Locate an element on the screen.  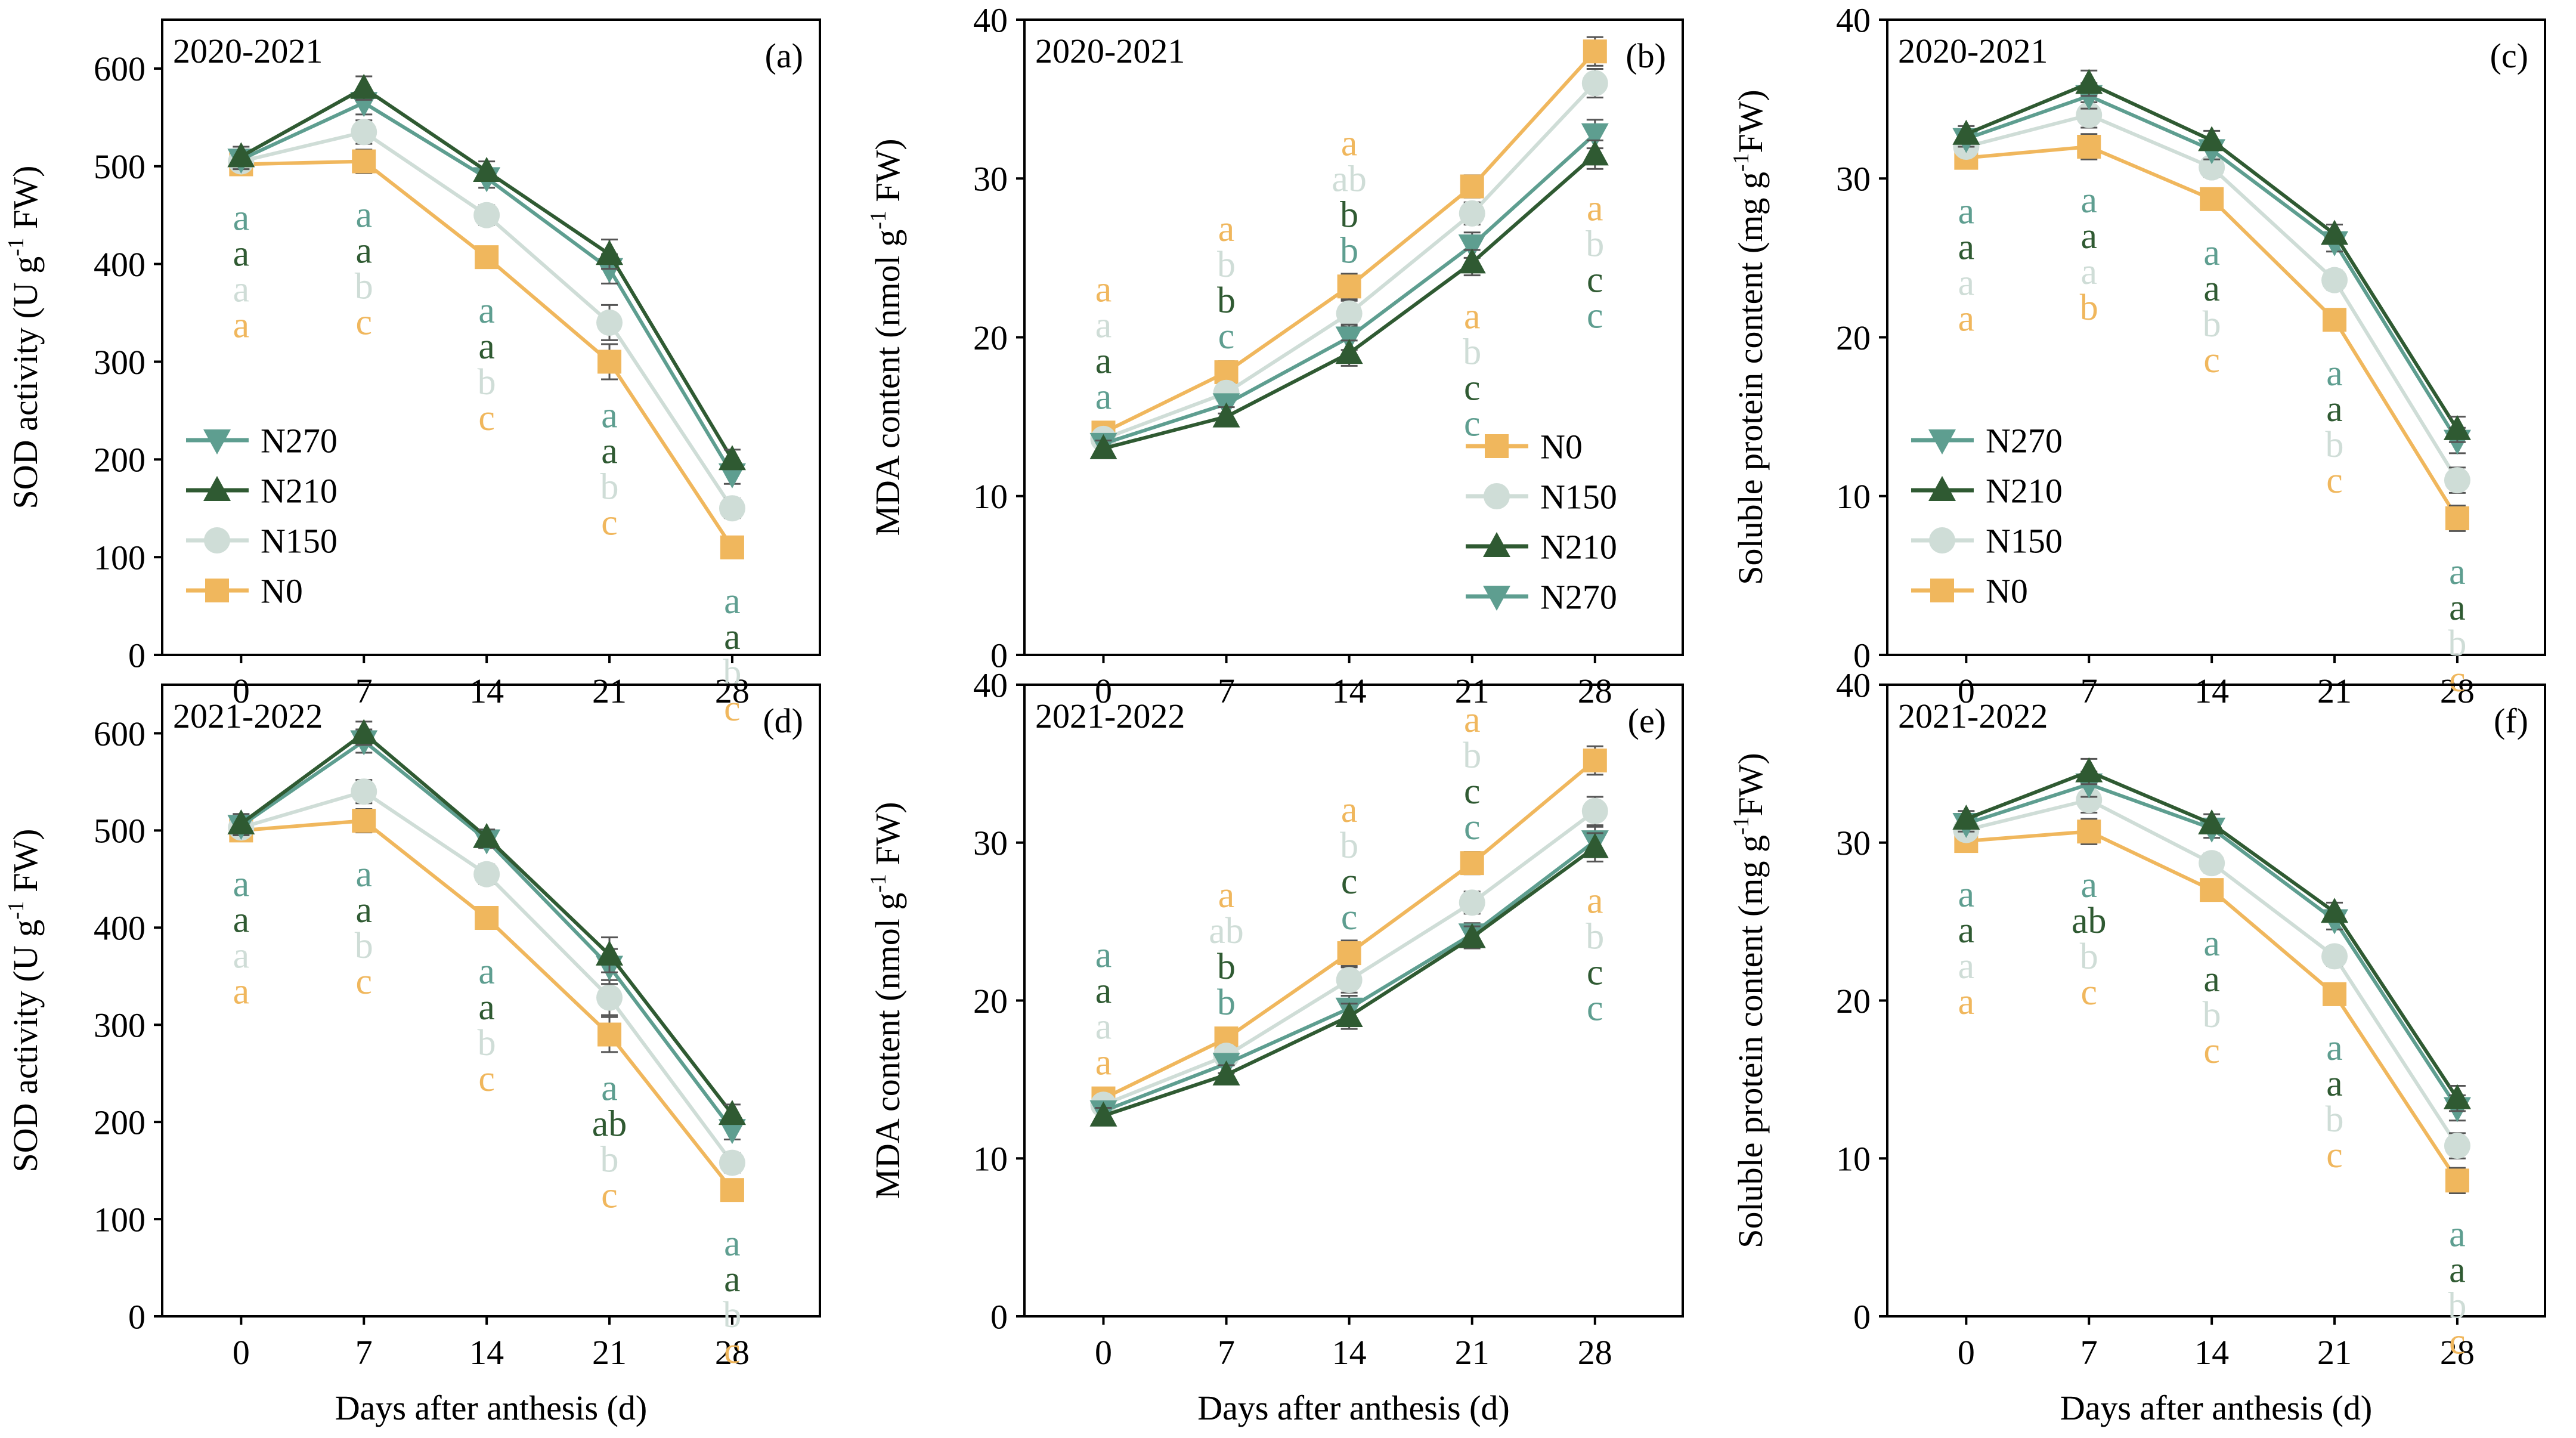
x-tick-label: 14 is located at coordinates (2211, 1352).